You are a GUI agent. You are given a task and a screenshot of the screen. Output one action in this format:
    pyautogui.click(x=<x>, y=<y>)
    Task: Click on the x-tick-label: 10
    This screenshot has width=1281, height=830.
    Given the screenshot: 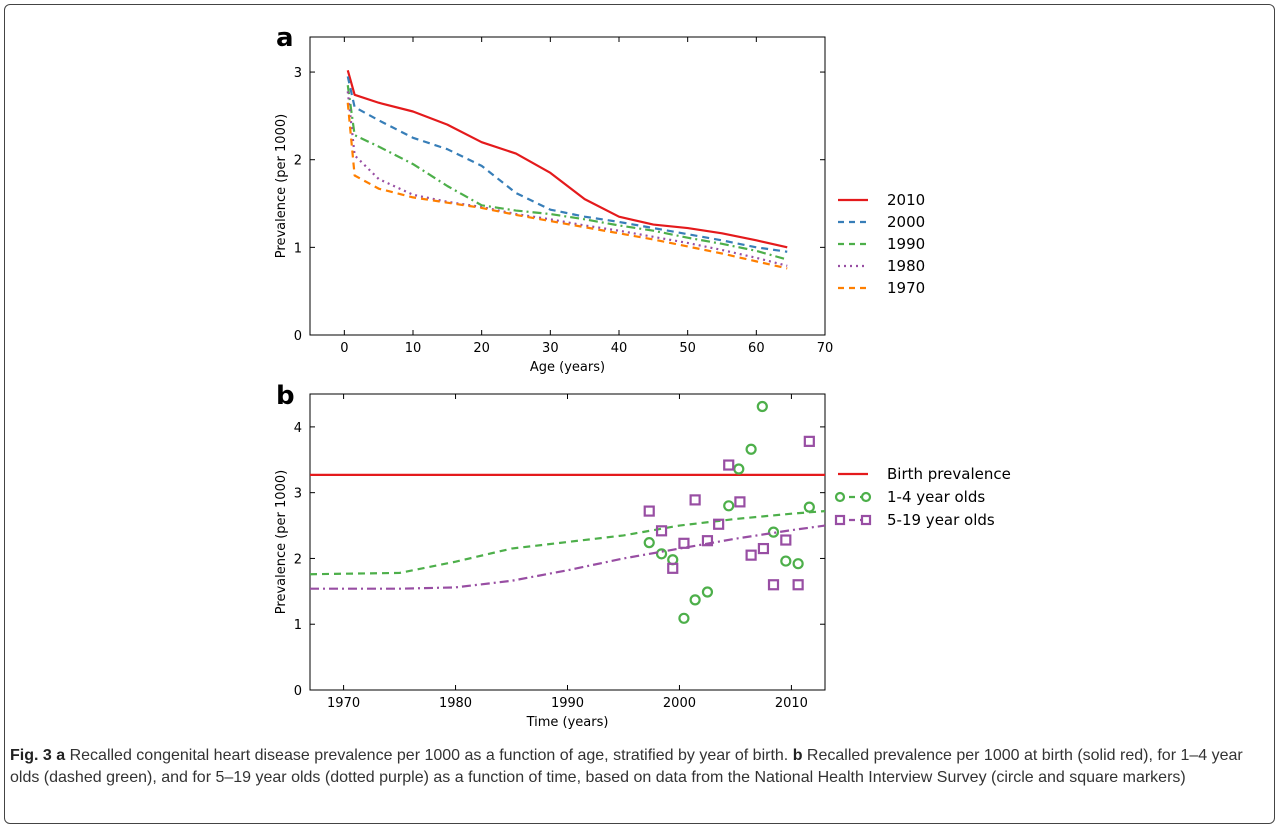 What is the action you would take?
    pyautogui.click(x=413, y=348)
    